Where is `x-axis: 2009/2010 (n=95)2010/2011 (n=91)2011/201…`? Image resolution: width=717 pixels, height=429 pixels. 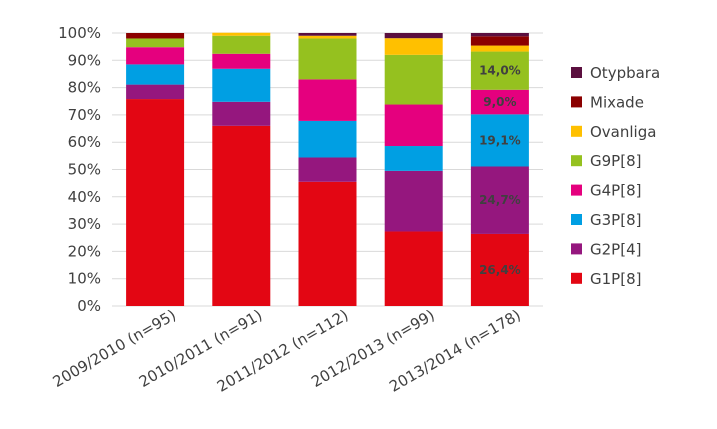 x-axis: 2009/2010 (n=95)2010/2011 (n=91)2011/201… is located at coordinates (287, 351).